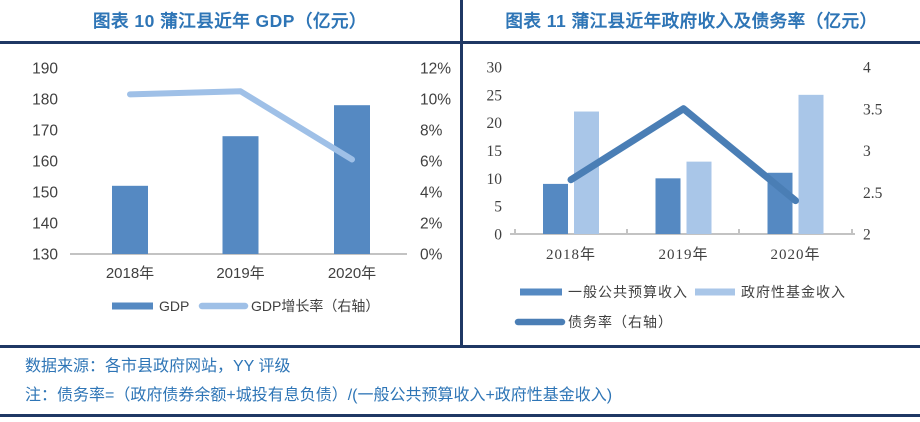  I want to click on right-axis-tick-label: 2%, so click(431, 223).